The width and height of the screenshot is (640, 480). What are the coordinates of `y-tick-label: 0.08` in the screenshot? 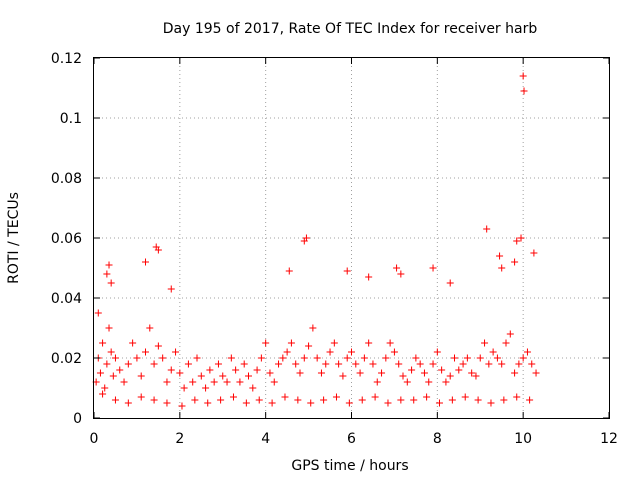 It's located at (66, 179).